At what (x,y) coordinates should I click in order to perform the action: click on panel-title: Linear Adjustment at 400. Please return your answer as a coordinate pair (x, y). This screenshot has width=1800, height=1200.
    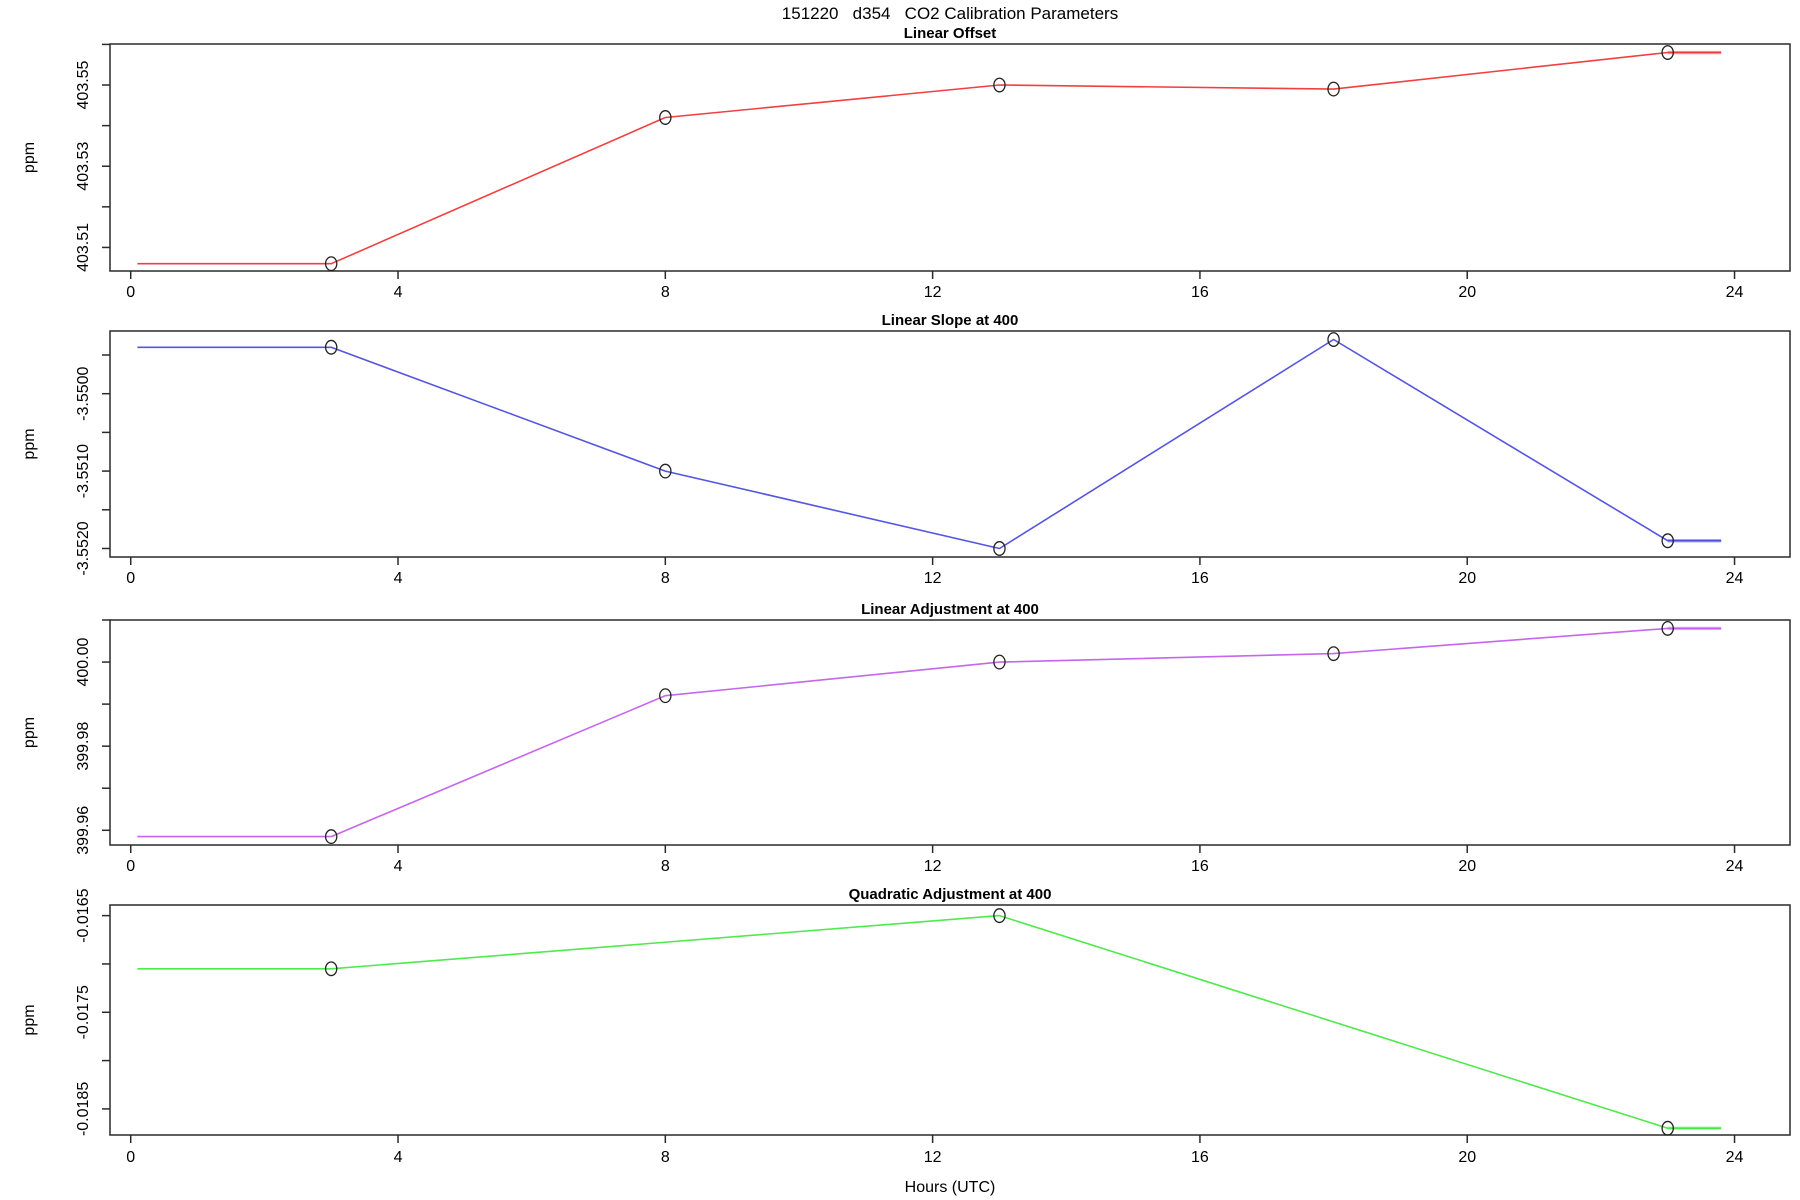
    Looking at the image, I should click on (950, 609).